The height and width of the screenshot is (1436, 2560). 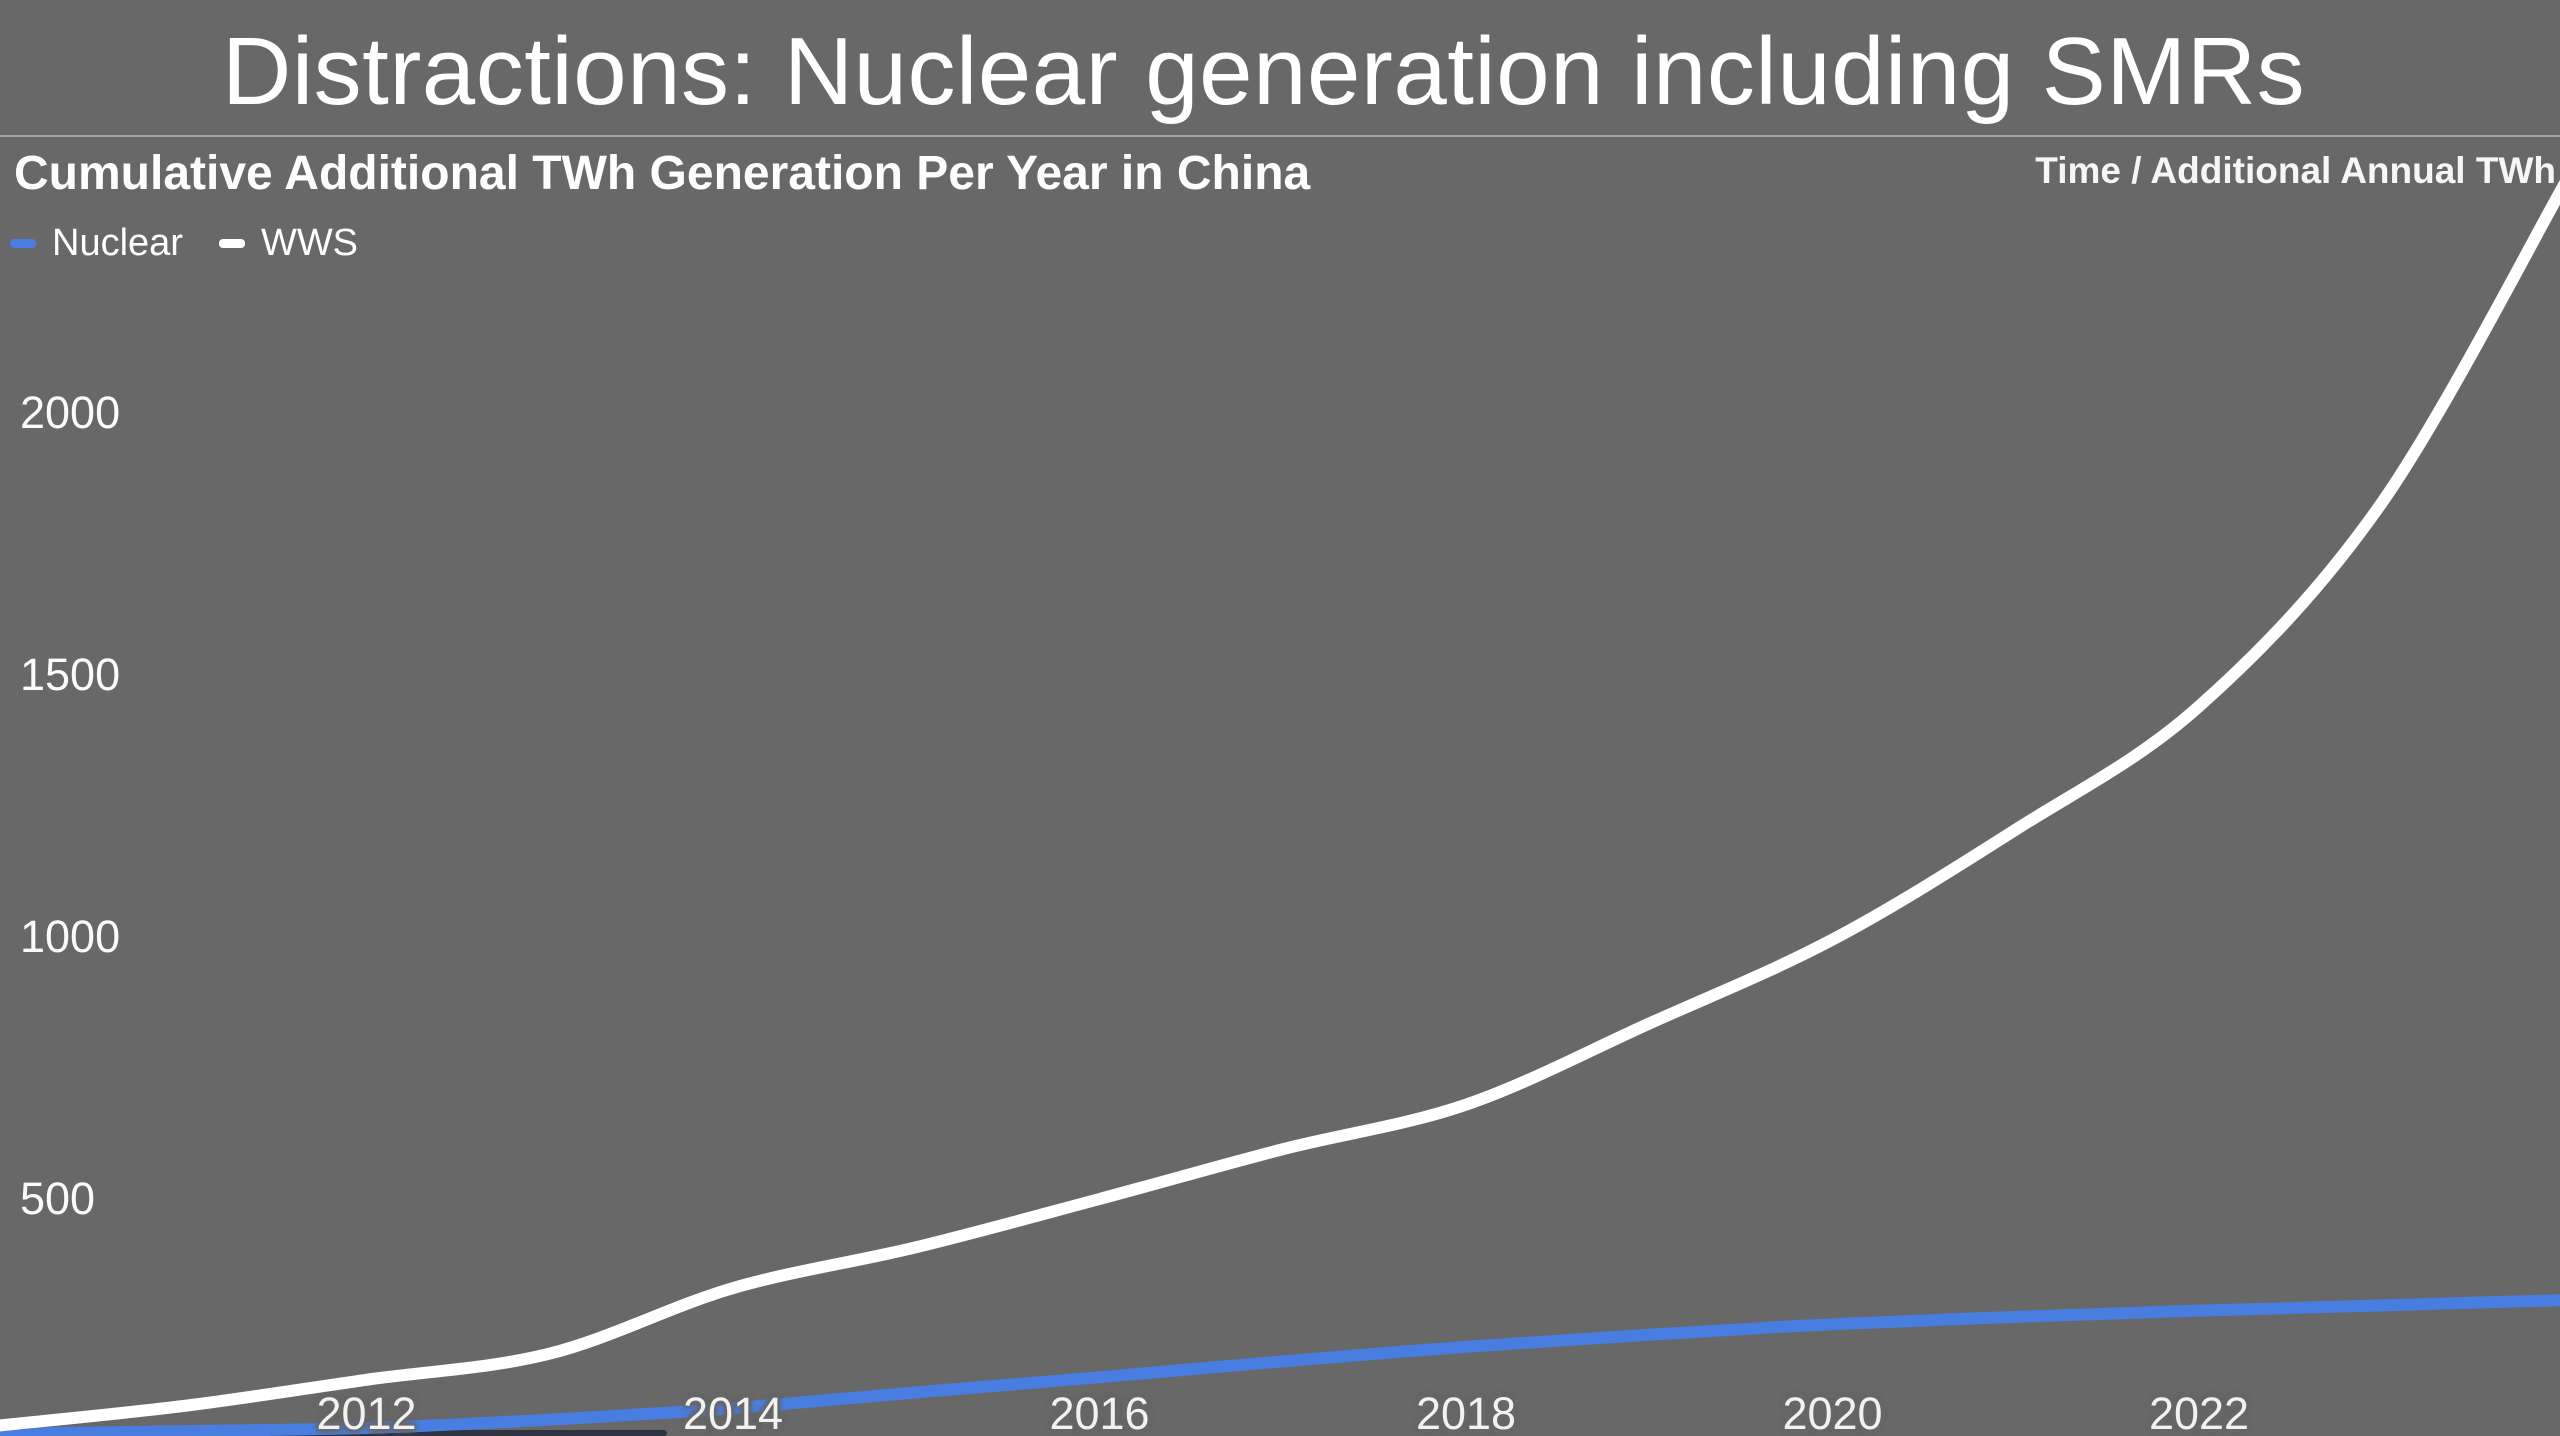 What do you see at coordinates (58, 1198) in the screenshot?
I see `y-tick-label: 500` at bounding box center [58, 1198].